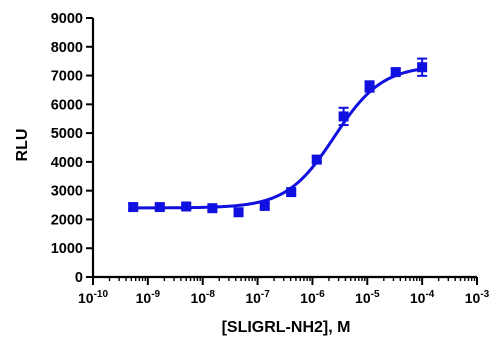 The width and height of the screenshot is (499, 339). What do you see at coordinates (67, 220) in the screenshot?
I see `y-tick-label: 2000` at bounding box center [67, 220].